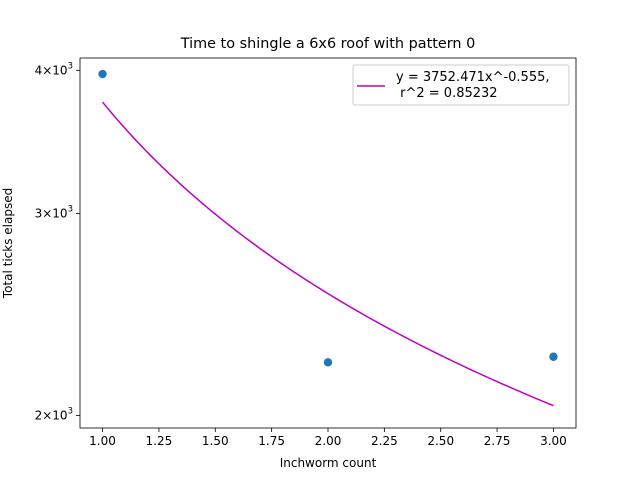 This screenshot has height=480, width=640. What do you see at coordinates (328, 441) in the screenshot?
I see `x-tick-label: 2.00` at bounding box center [328, 441].